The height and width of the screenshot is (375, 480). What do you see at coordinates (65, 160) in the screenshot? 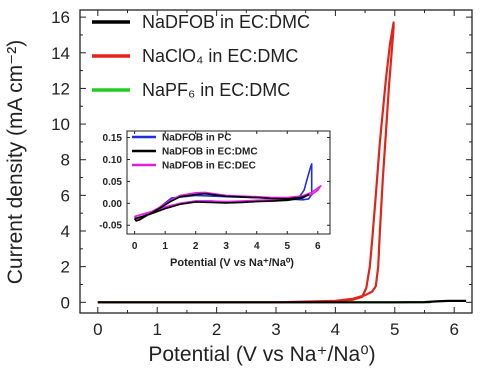
I see `y-tick-label: 8` at bounding box center [65, 160].